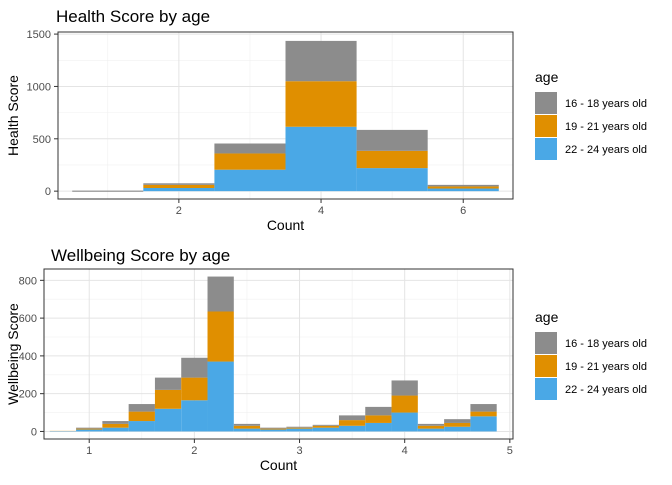 Image resolution: width=672 pixels, height=485 pixels. What do you see at coordinates (463, 211) in the screenshot?
I see `x-tick-label: 6` at bounding box center [463, 211].